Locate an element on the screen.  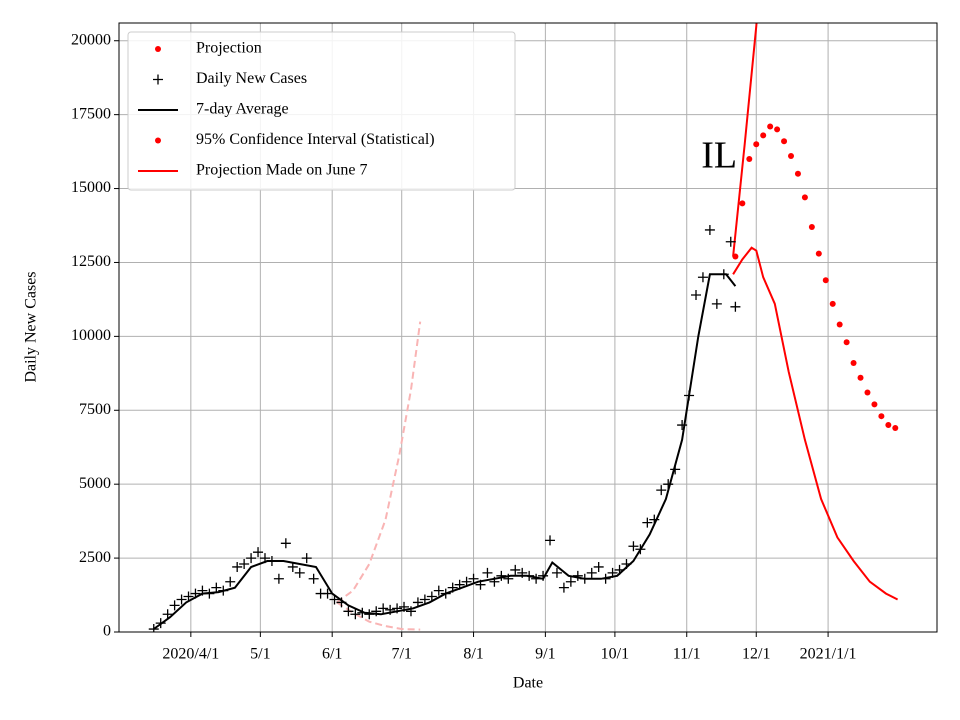
y-tick-label: 20000 is located at coordinates (91, 39).